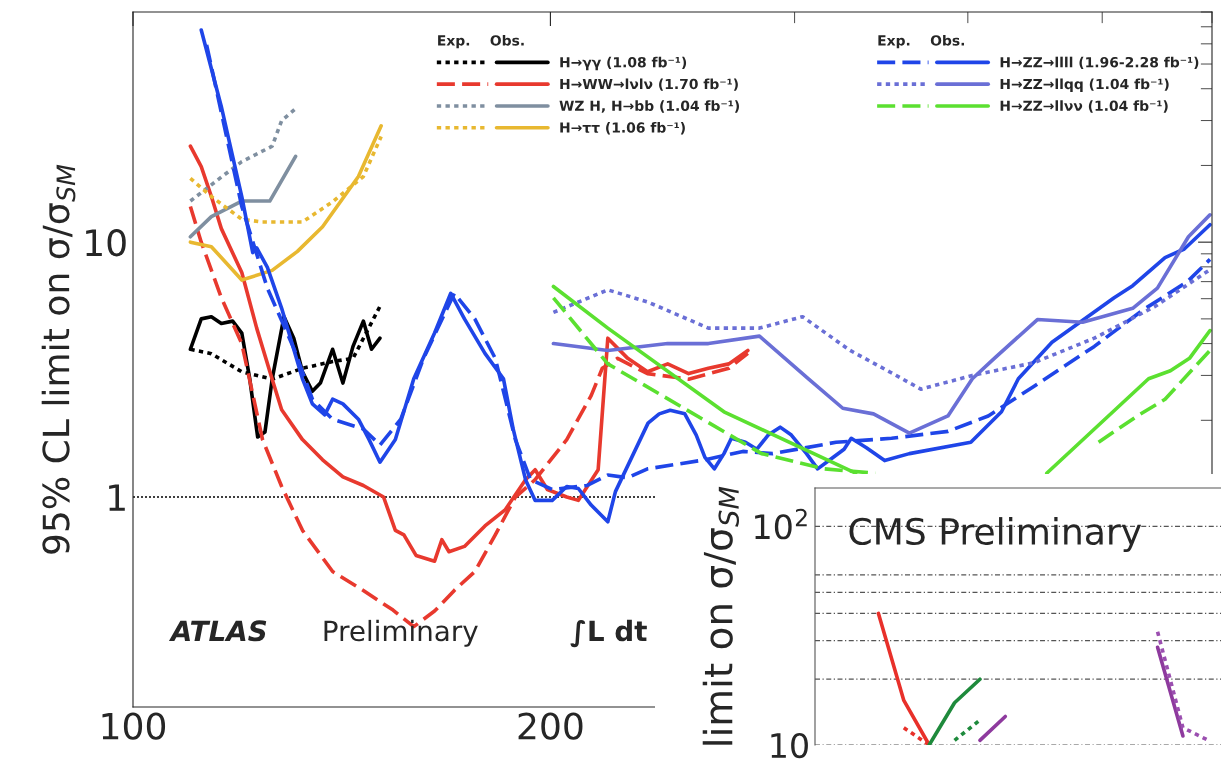  What do you see at coordinates (622, 128) in the screenshot?
I see `legend-label: H→ττ (1.06 fb⁻¹)` at bounding box center [622, 128].